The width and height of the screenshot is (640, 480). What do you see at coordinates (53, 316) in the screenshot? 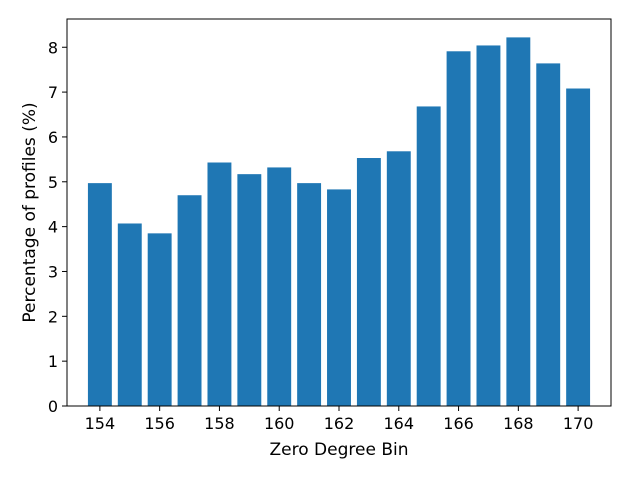
I see `y-tick-label-2: 2` at bounding box center [53, 316].